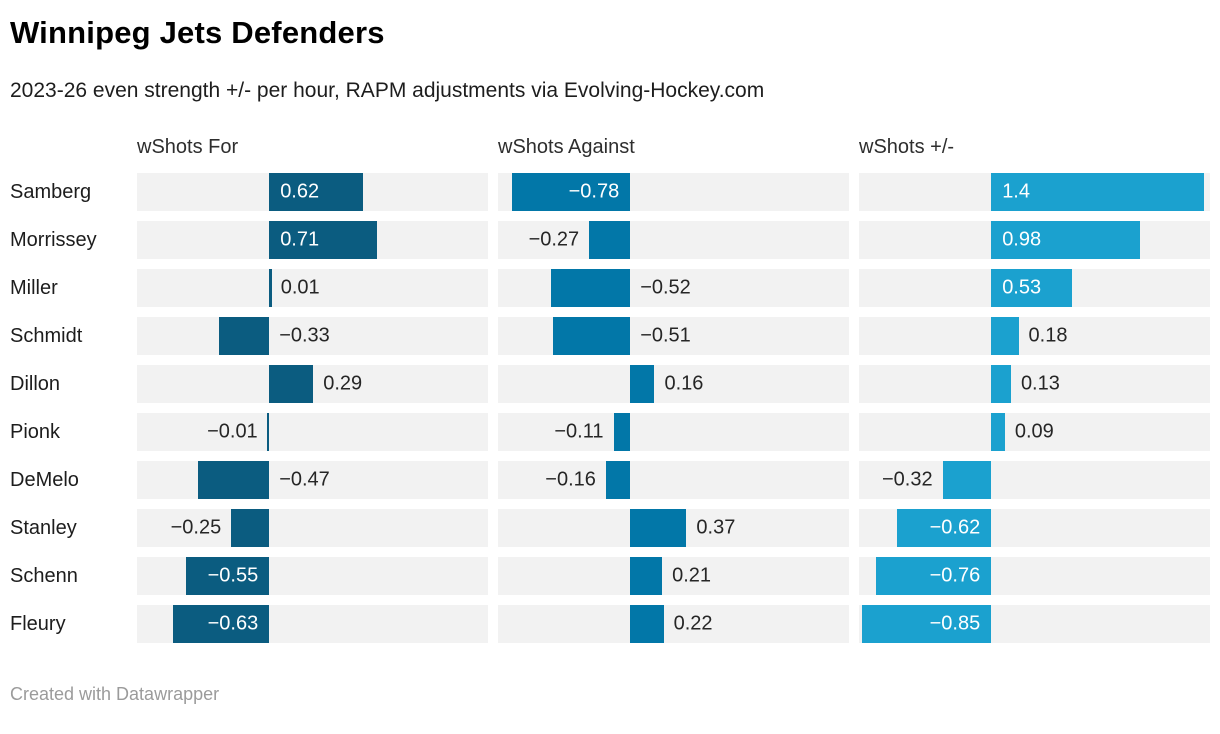 This screenshot has height=734, width=1220. Describe the element at coordinates (46, 336) in the screenshot. I see `player-name-label: Schmidt` at that location.